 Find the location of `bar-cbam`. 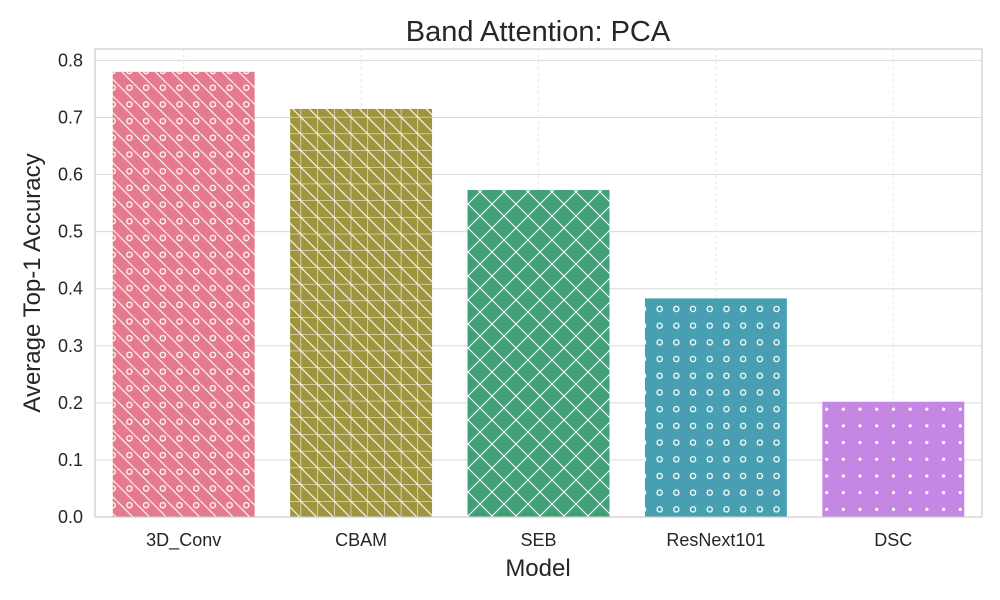

bar-cbam is located at coordinates (361, 313).